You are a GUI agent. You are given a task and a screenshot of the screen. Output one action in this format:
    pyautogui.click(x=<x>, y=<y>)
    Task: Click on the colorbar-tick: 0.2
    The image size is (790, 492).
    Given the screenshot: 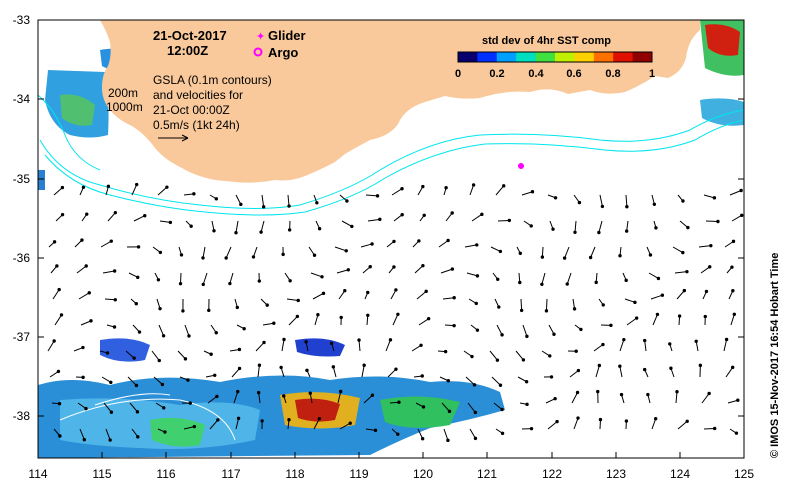 What is the action you would take?
    pyautogui.click(x=496, y=74)
    